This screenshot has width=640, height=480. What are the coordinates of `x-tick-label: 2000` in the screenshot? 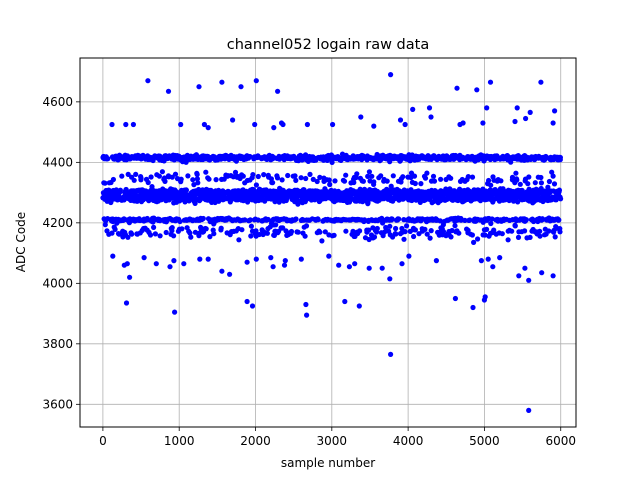 It's located at (255, 441).